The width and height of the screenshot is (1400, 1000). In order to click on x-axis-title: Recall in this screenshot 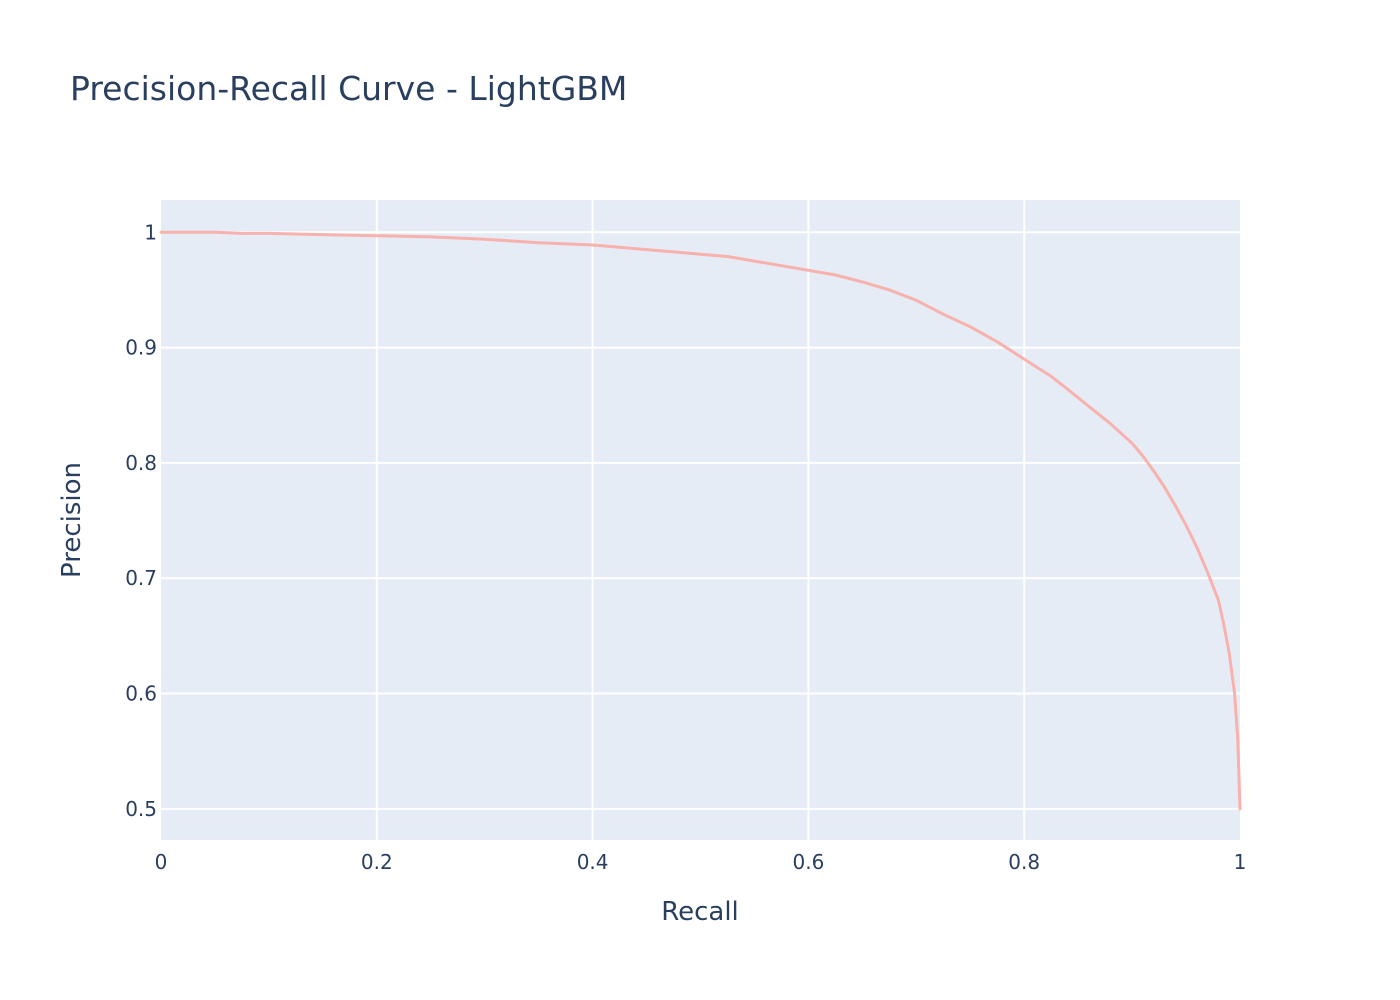, I will do `click(700, 912)`.